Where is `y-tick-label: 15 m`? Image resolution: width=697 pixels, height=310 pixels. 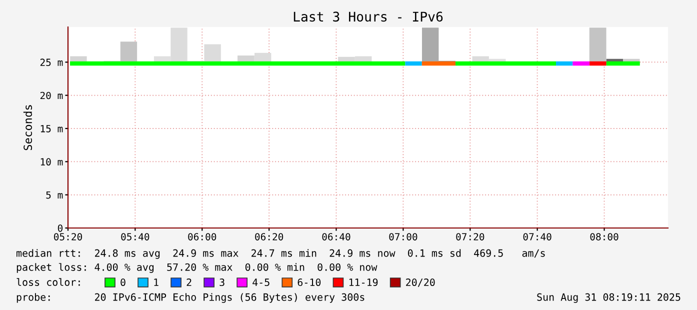 y-tick-label: 15 m is located at coordinates (51, 128).